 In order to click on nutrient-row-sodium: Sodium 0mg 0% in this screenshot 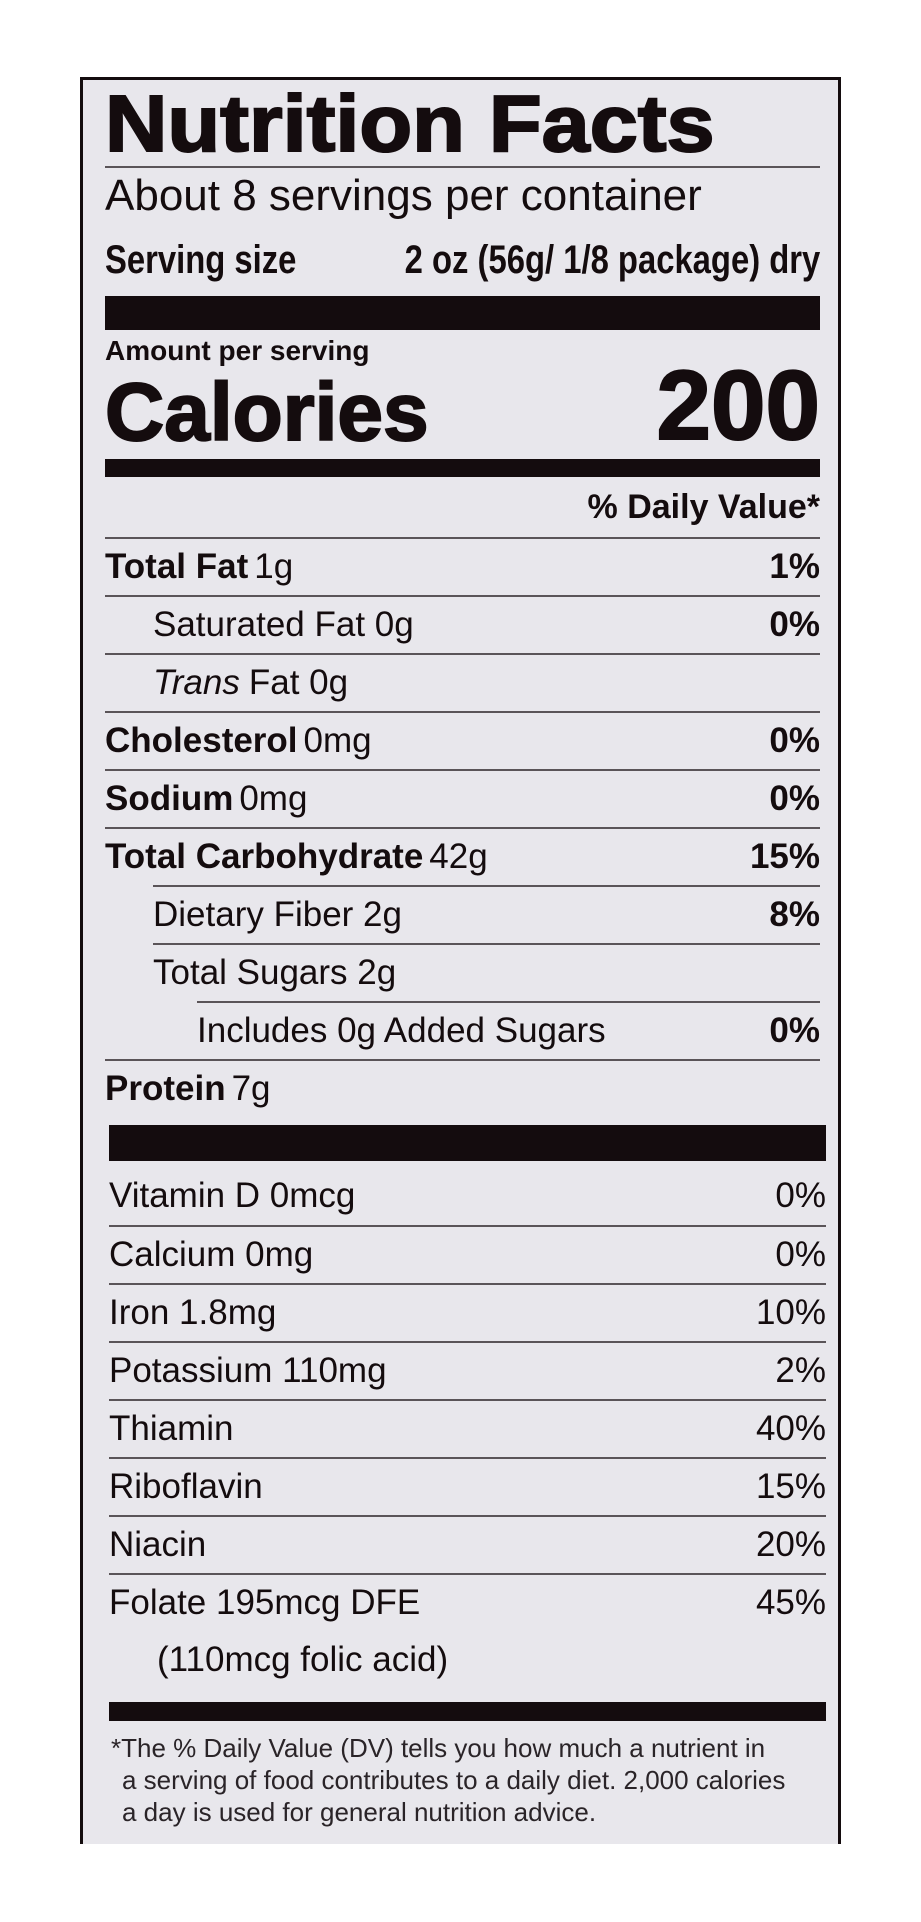, I will do `click(462, 798)`.